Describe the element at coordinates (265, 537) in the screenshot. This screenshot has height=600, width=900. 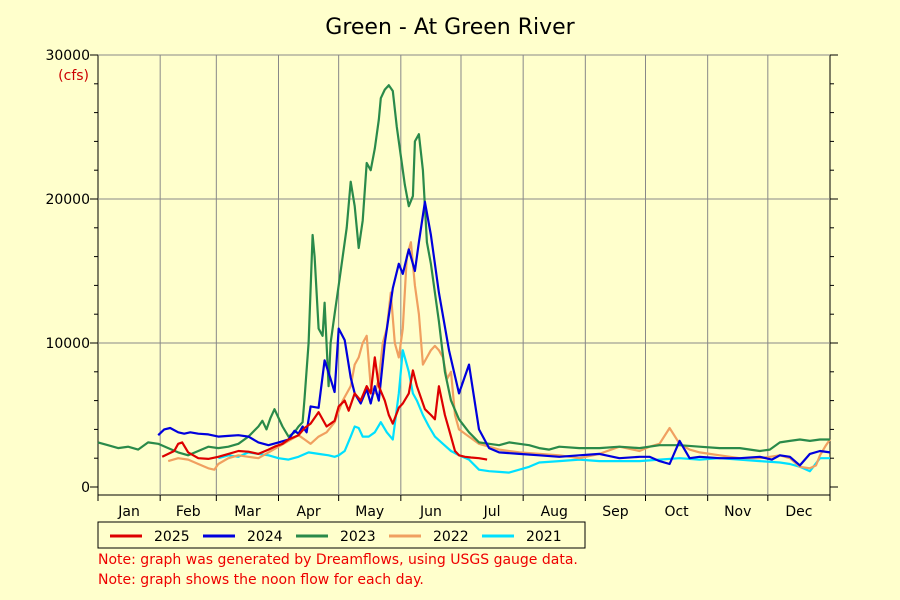
I see `legend-label-2024: 2024` at that location.